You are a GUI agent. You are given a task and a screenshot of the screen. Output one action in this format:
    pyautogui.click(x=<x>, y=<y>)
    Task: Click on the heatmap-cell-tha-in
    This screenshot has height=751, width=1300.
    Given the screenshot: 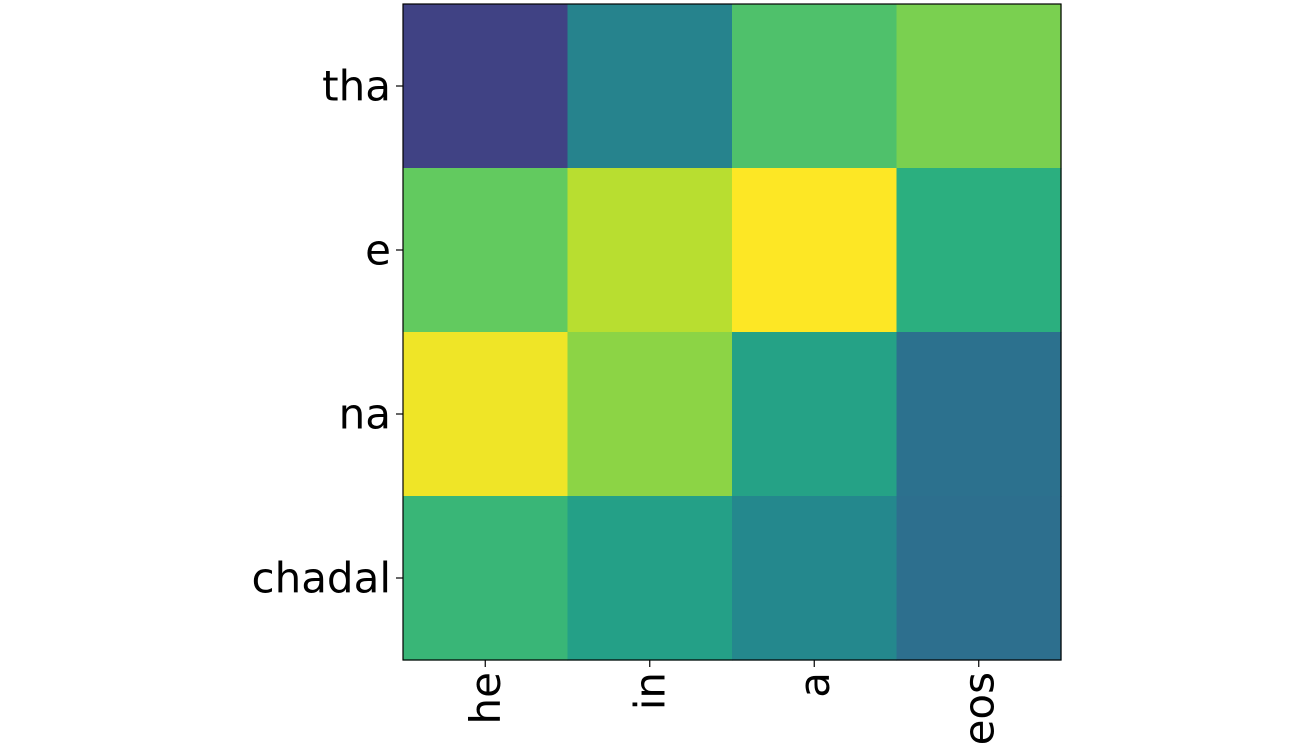 What is the action you would take?
    pyautogui.click(x=650, y=86)
    